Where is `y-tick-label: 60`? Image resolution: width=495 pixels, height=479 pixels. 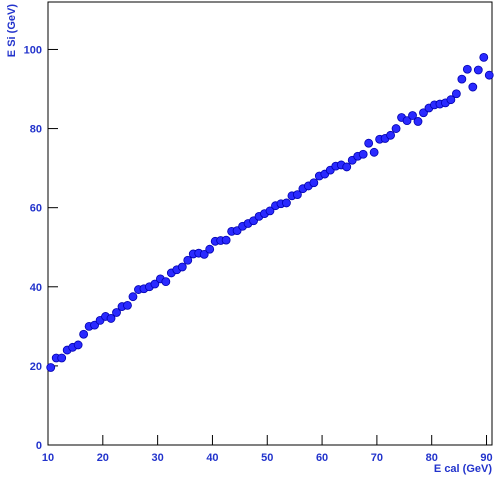
y-tick-label: 60 is located at coordinates (36, 209).